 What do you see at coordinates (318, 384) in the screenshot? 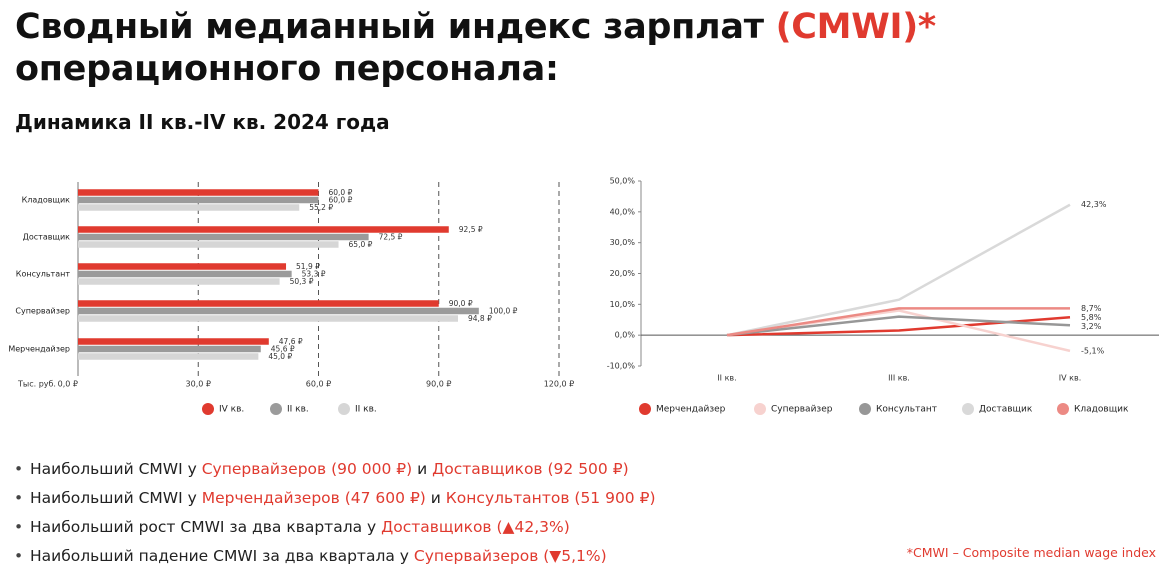
I see `x-tick-label: 60,0 ₽` at bounding box center [318, 384].